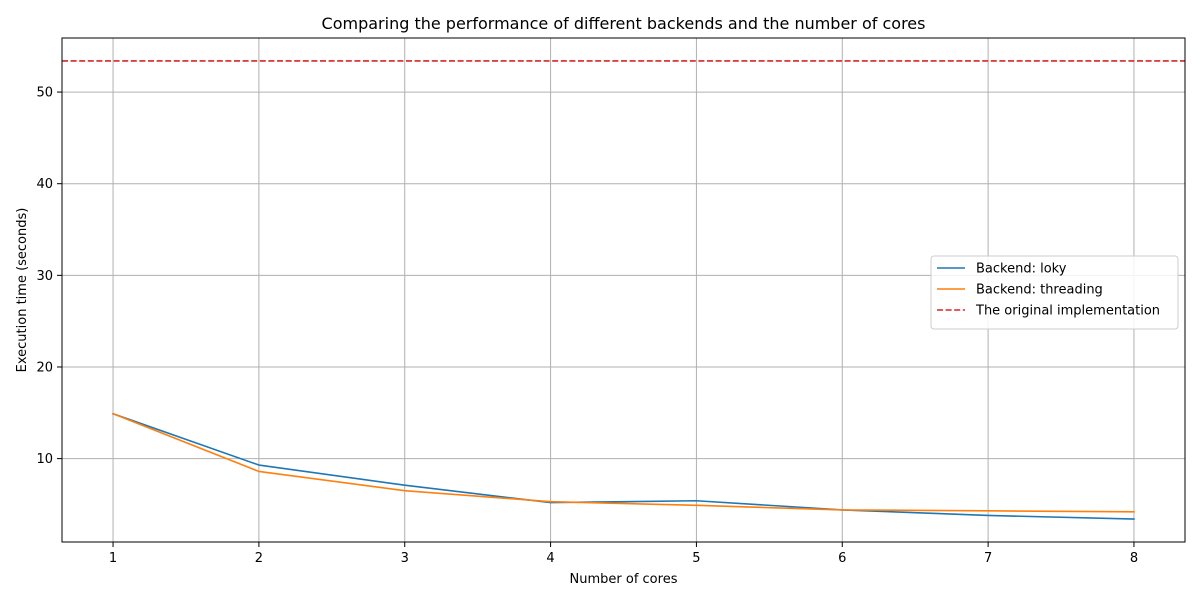 This screenshot has width=1200, height=604. Describe the element at coordinates (1039, 290) in the screenshot. I see `legend-label-1: Backend: threading` at that location.